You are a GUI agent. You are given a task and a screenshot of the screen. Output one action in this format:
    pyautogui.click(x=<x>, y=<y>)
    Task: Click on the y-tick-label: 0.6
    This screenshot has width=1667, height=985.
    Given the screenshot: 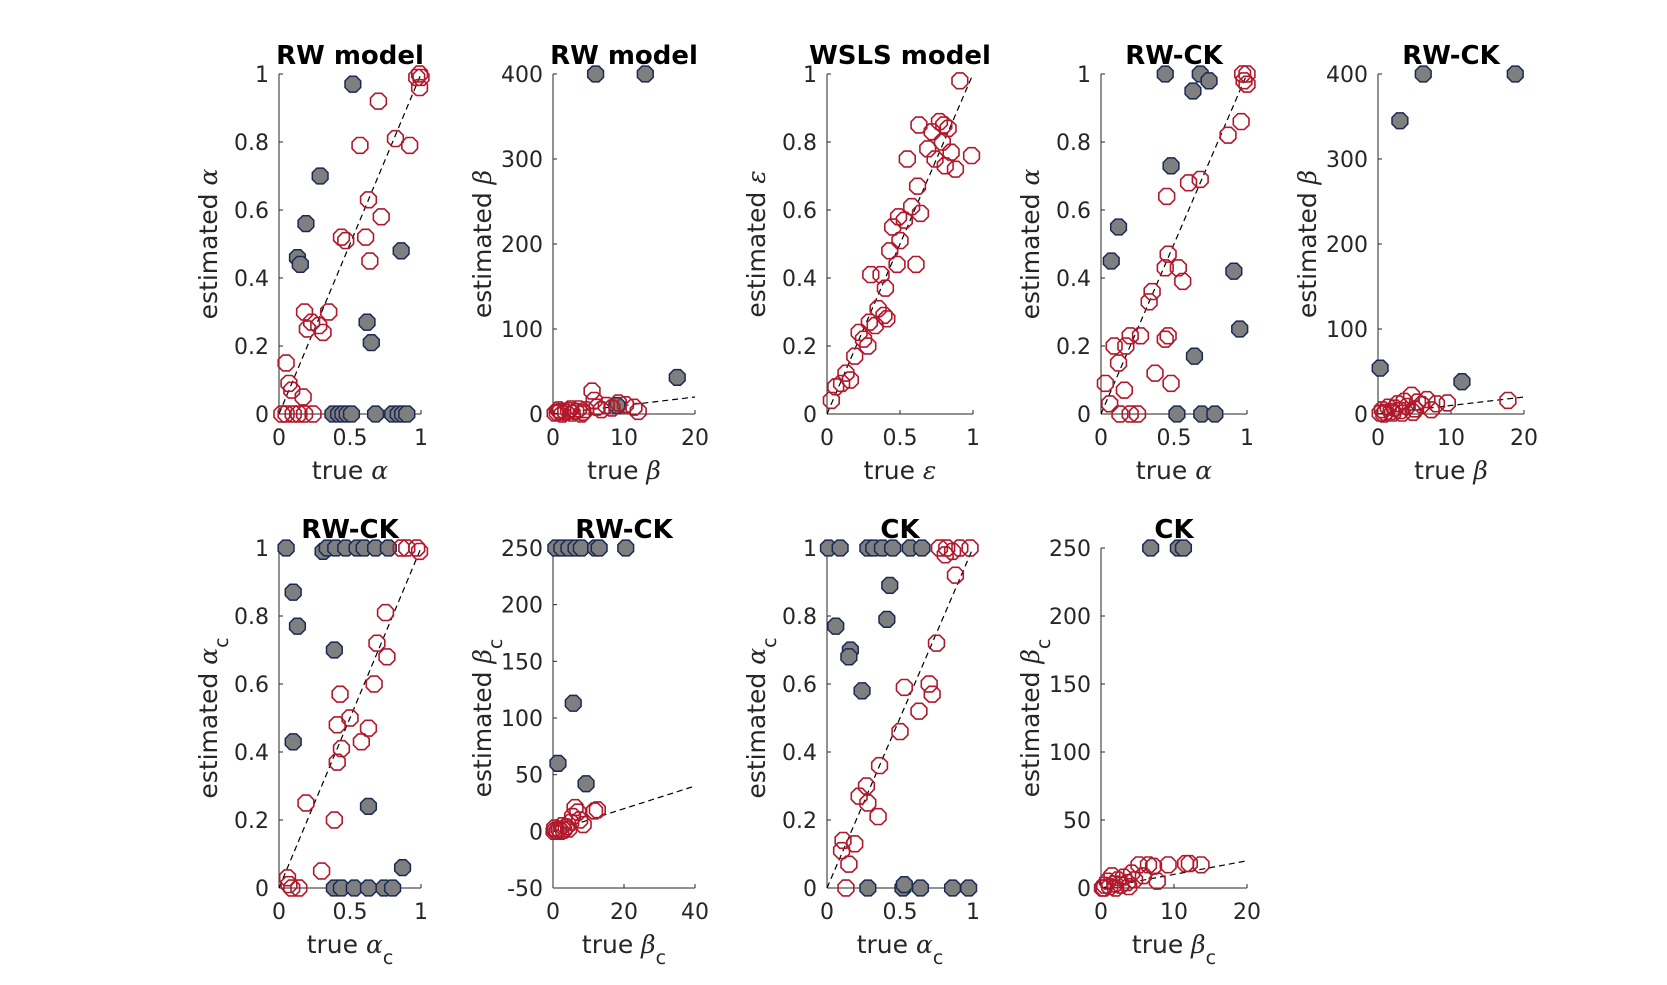 What is the action you would take?
    pyautogui.click(x=1073, y=211)
    